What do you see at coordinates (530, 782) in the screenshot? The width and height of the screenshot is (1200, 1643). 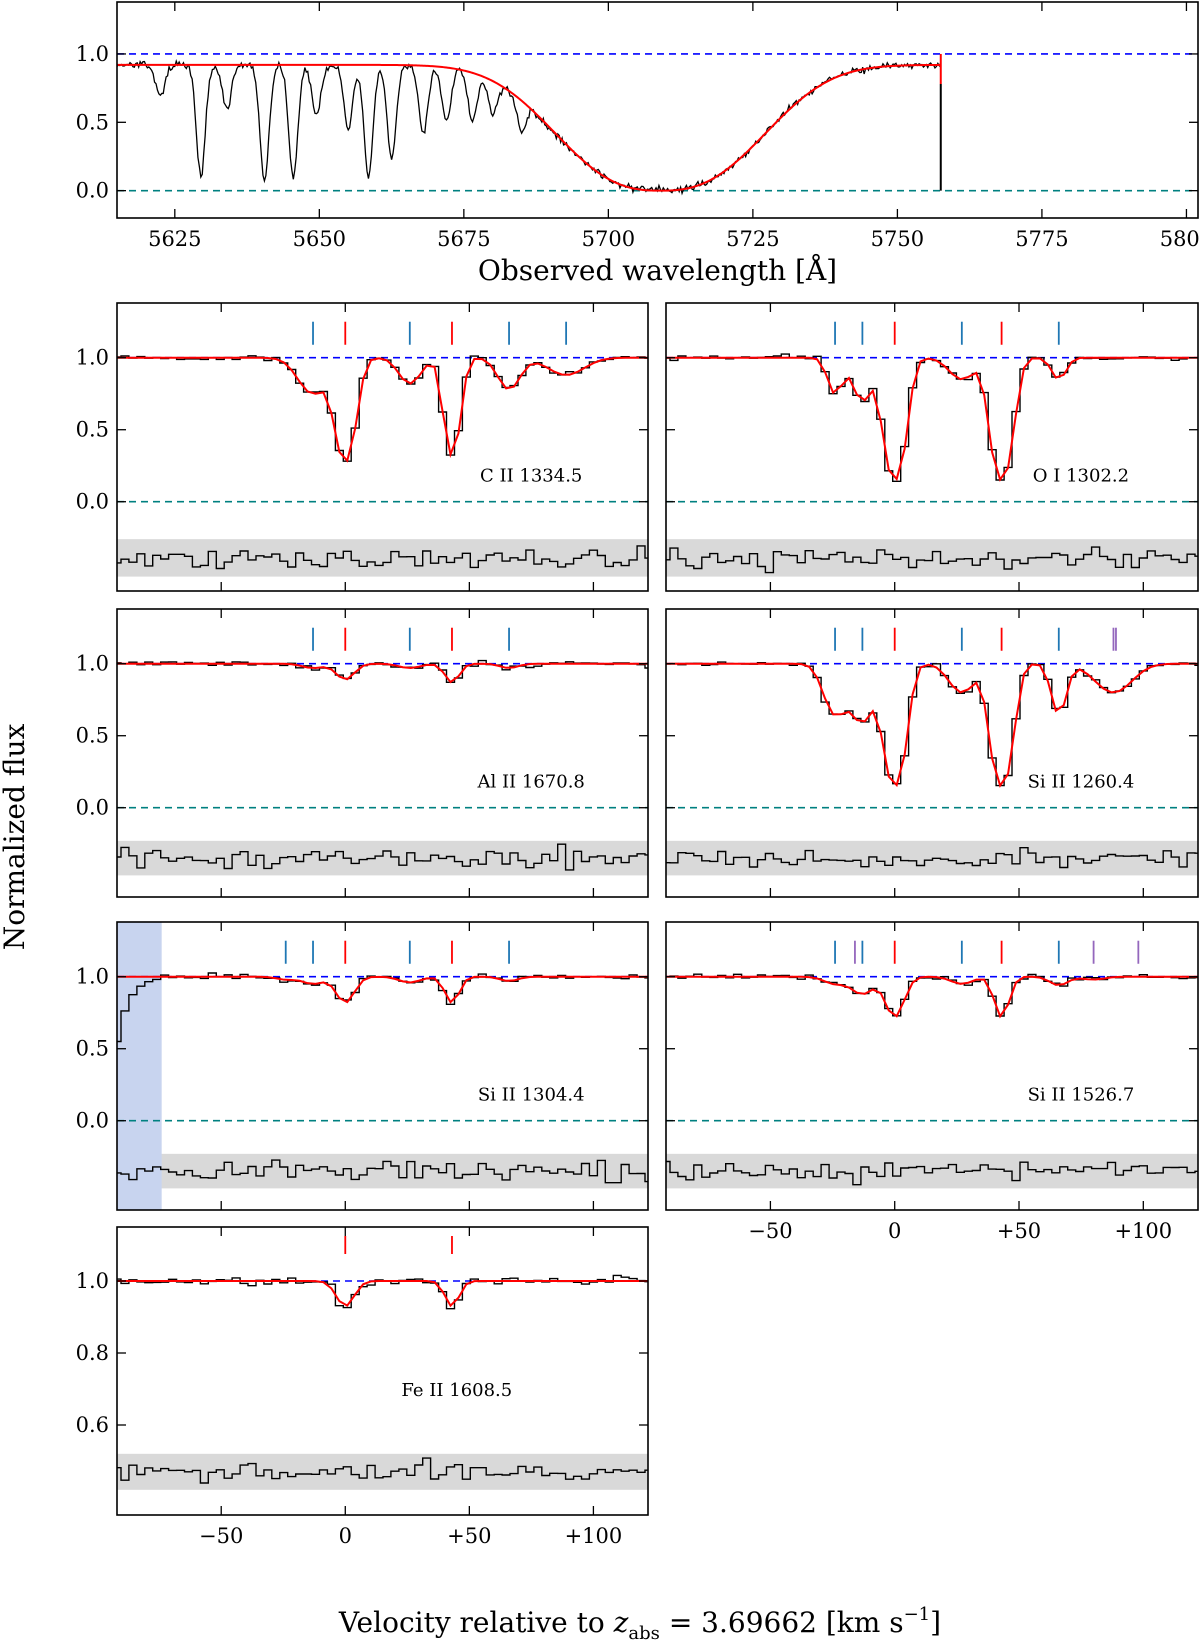 I see `panel-label: Al II 1670.8` at bounding box center [530, 782].